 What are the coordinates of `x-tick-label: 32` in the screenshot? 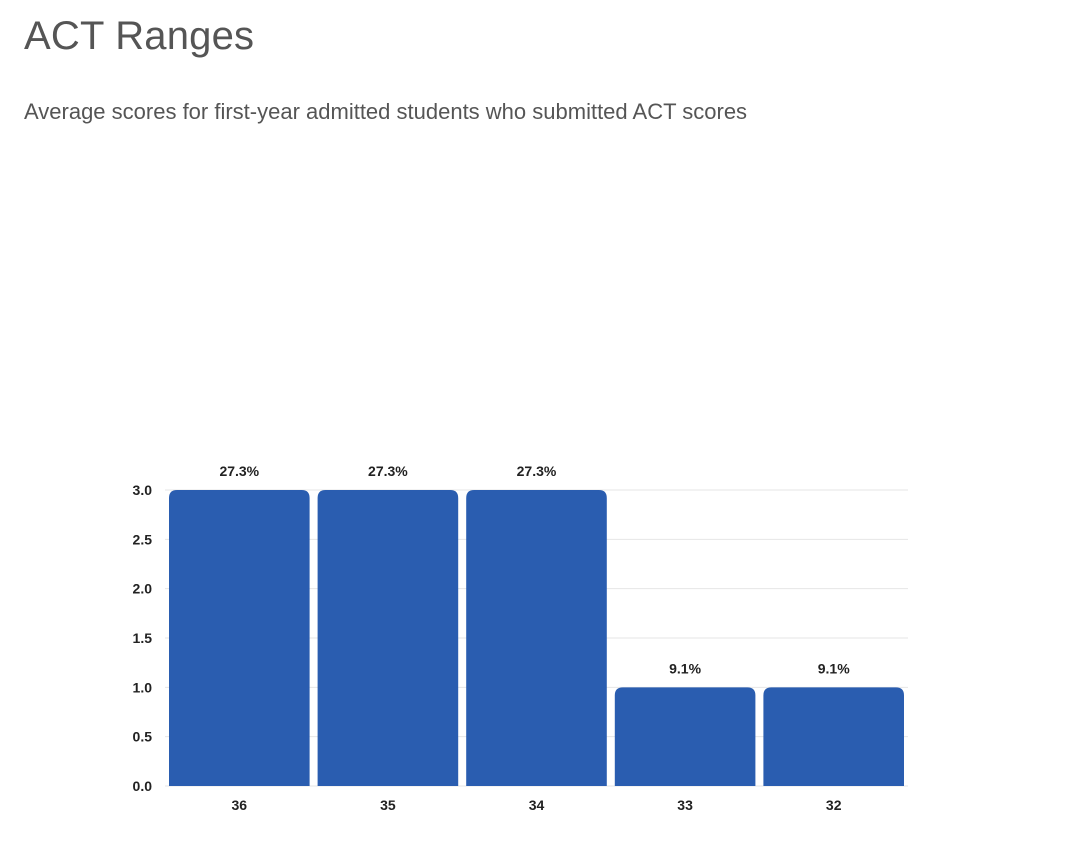 It's located at (834, 805).